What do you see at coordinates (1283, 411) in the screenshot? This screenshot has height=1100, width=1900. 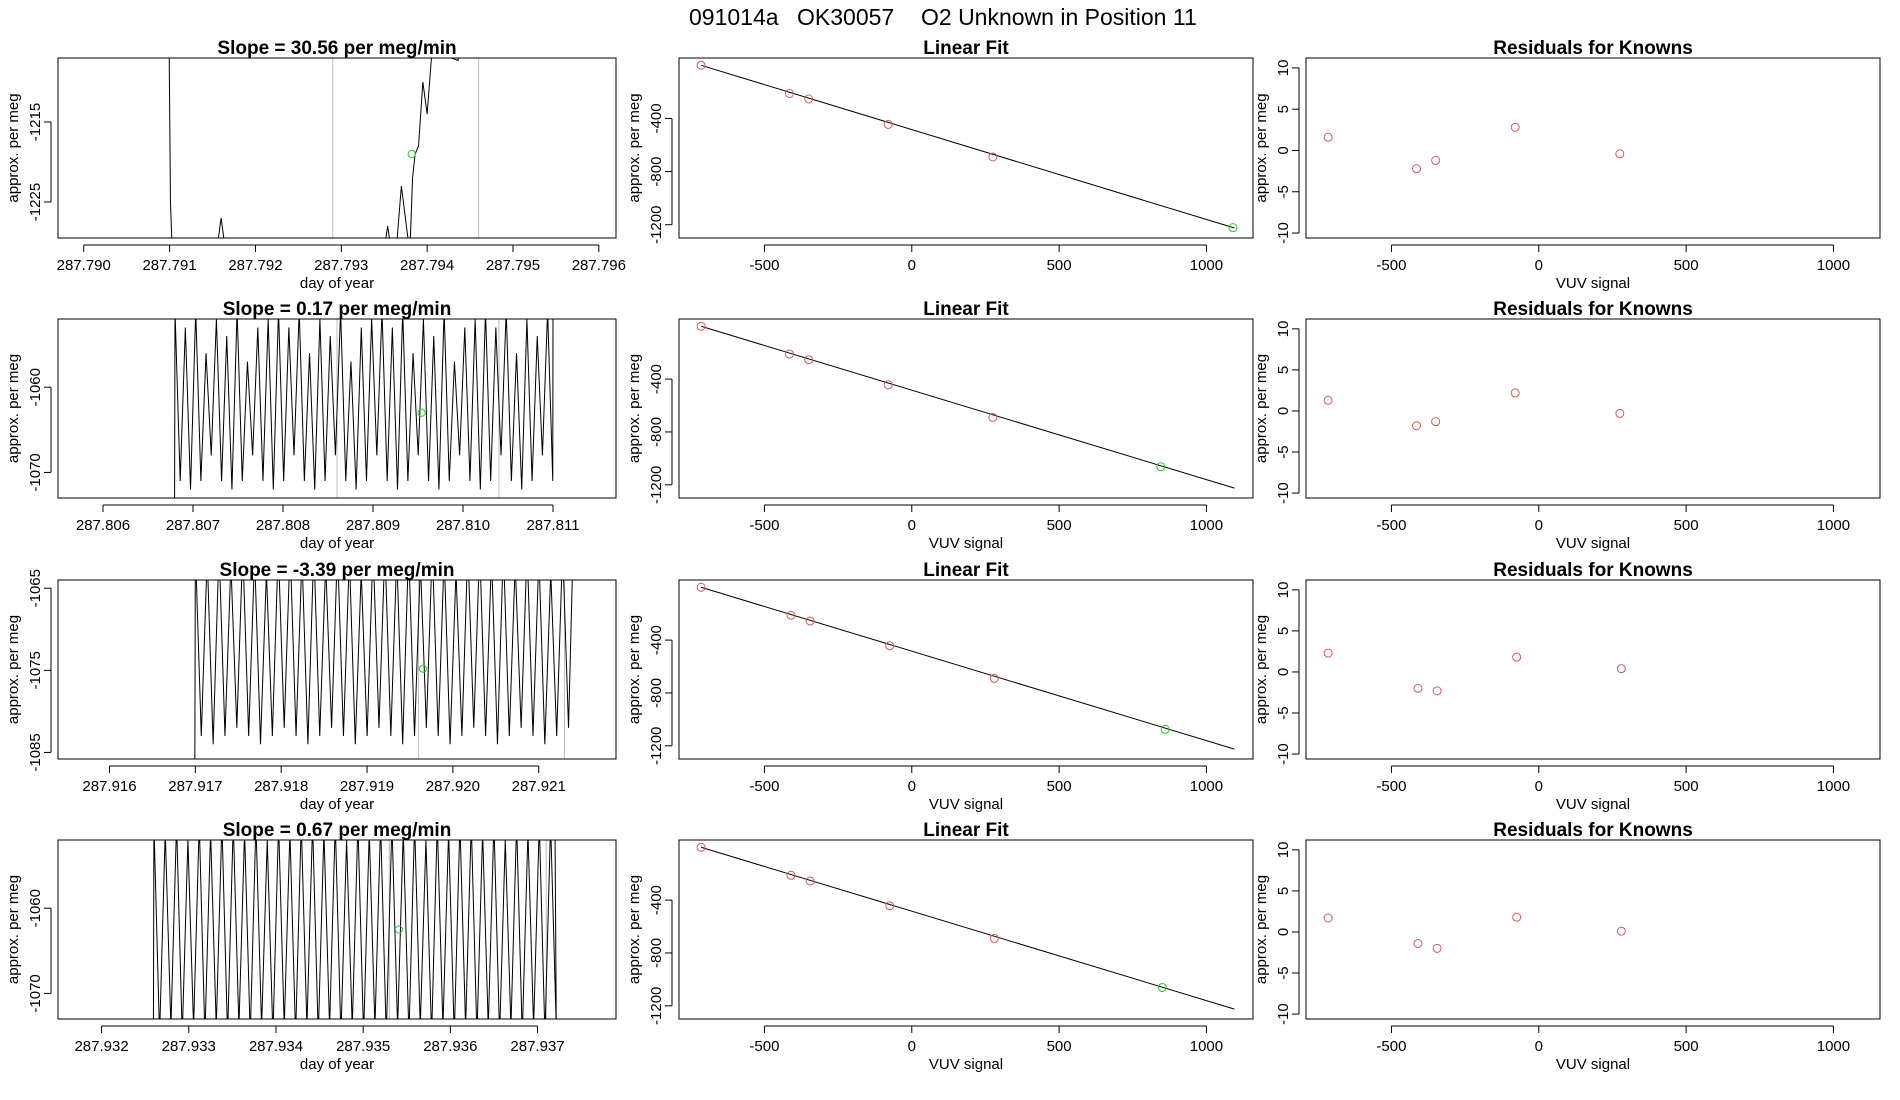 I see `y-tick-label: 0` at bounding box center [1283, 411].